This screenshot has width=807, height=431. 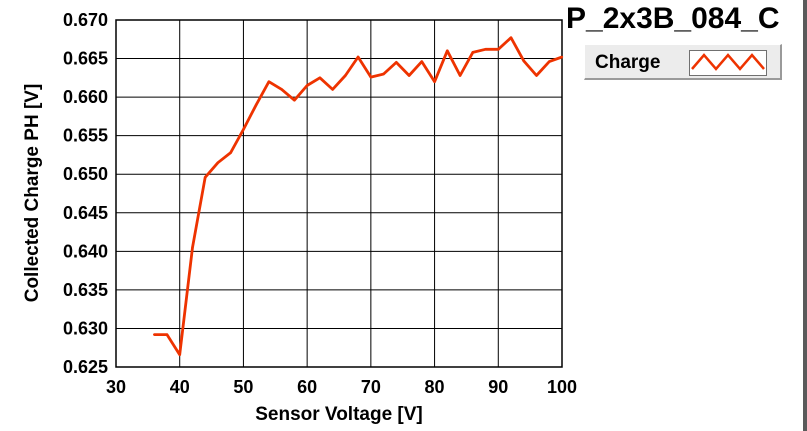 I want to click on chart-title: P_2x3B_084_C, so click(x=673, y=18).